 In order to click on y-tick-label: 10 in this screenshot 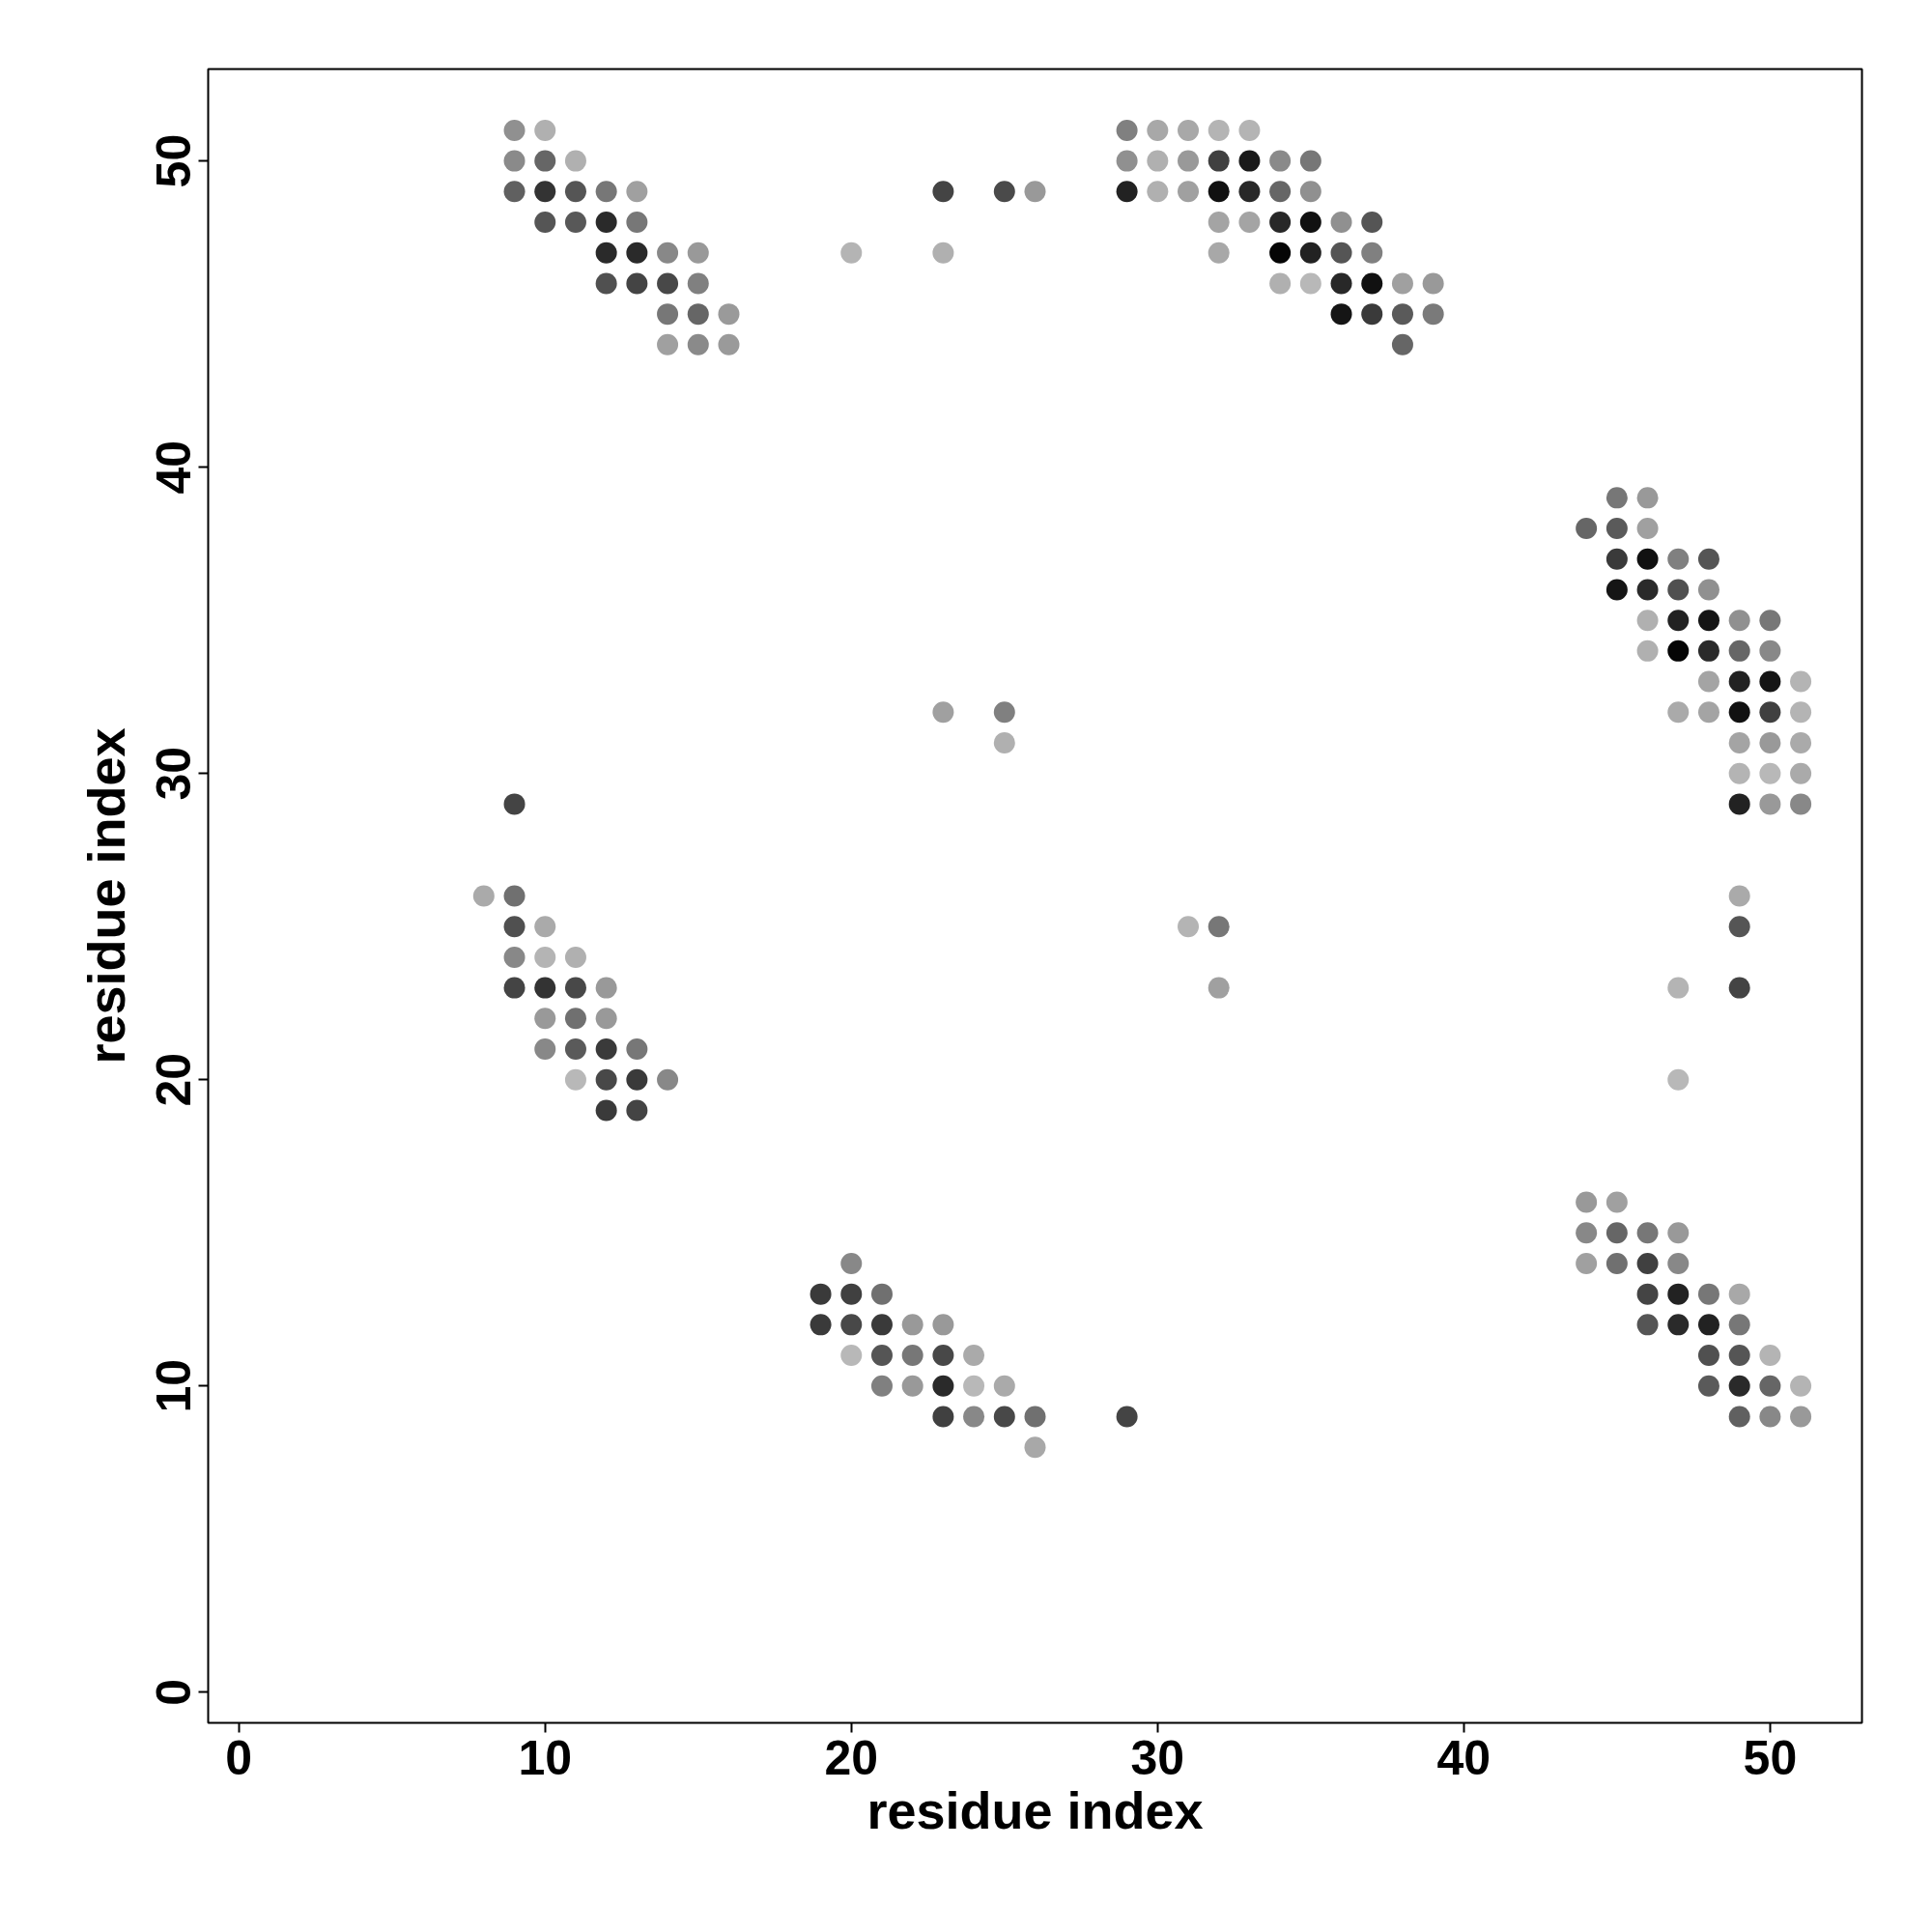, I will do `click(174, 1385)`.